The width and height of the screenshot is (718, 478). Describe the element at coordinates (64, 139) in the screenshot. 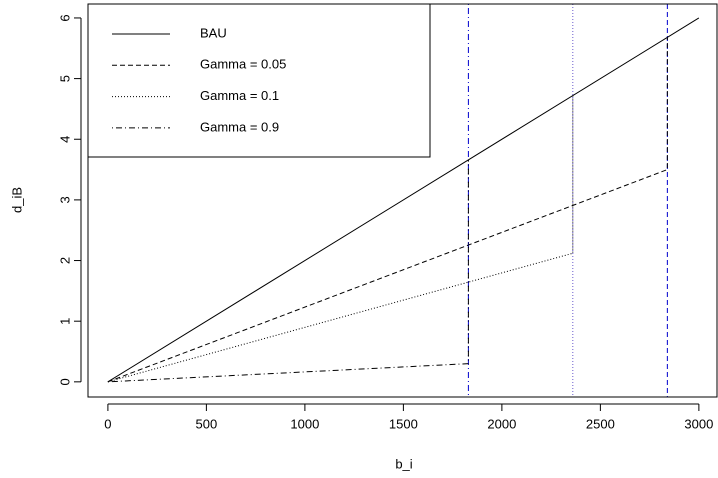

I see `y-tick-label: 4` at that location.